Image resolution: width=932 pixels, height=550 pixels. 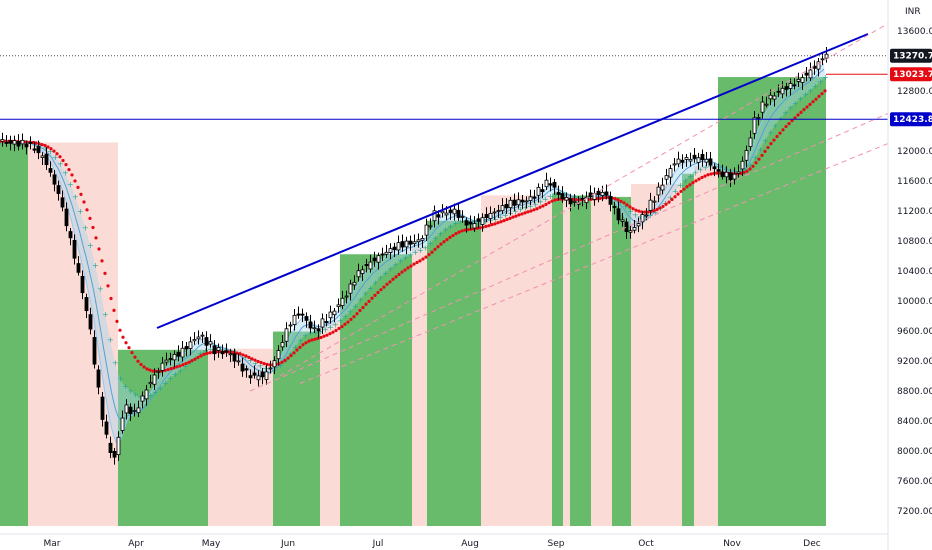 What do you see at coordinates (914, 242) in the screenshot?
I see `price-tick-label: 10800.00` at bounding box center [914, 242].